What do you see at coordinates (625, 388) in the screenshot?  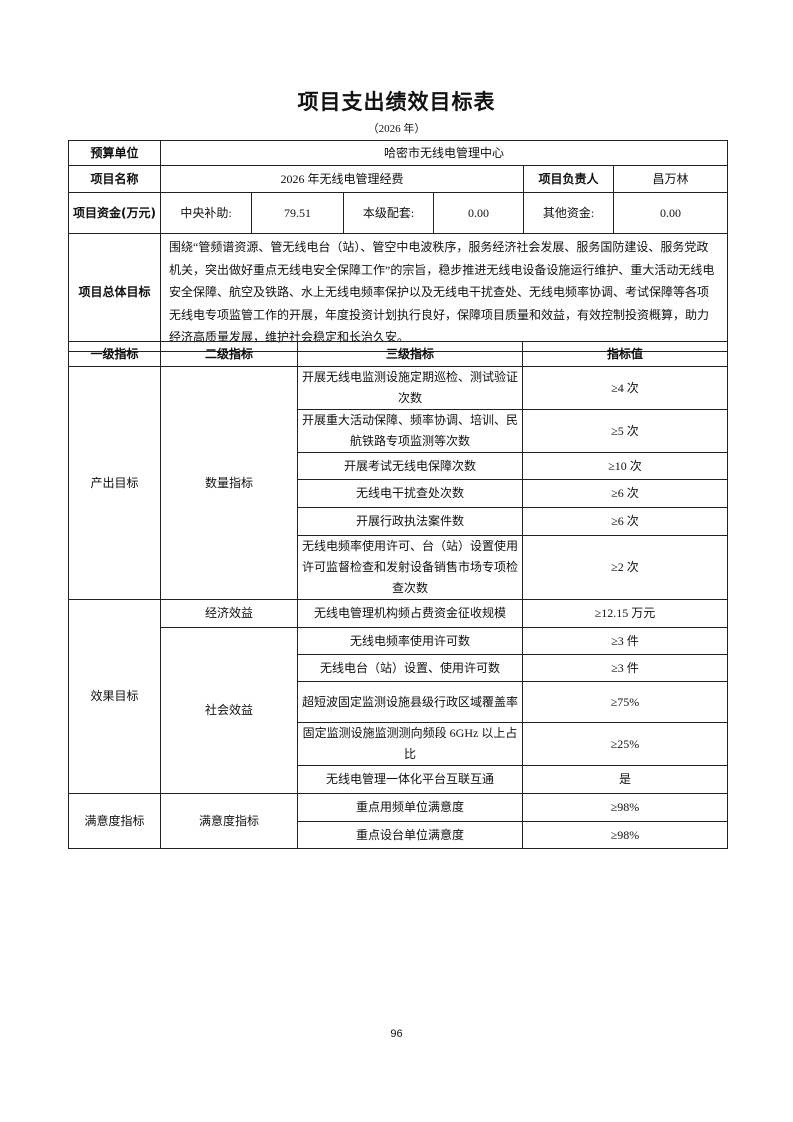 I see `indicator-value-cell: ≥4 次` at bounding box center [625, 388].